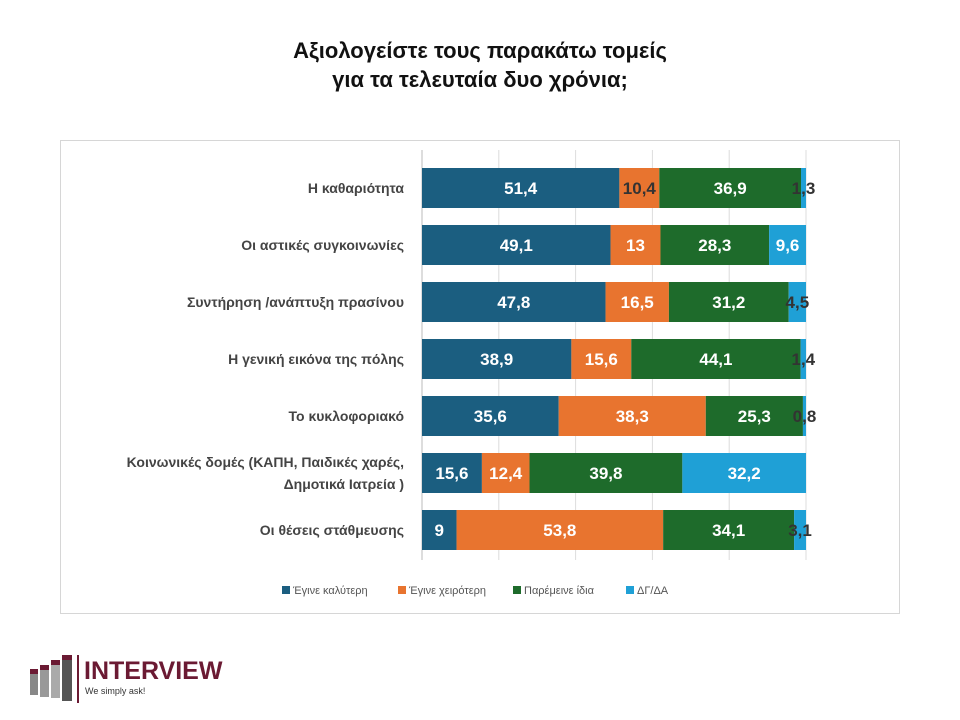 The width and height of the screenshot is (960, 720). What do you see at coordinates (356, 188) in the screenshot?
I see `category-label: Η καθαριότητα` at bounding box center [356, 188].